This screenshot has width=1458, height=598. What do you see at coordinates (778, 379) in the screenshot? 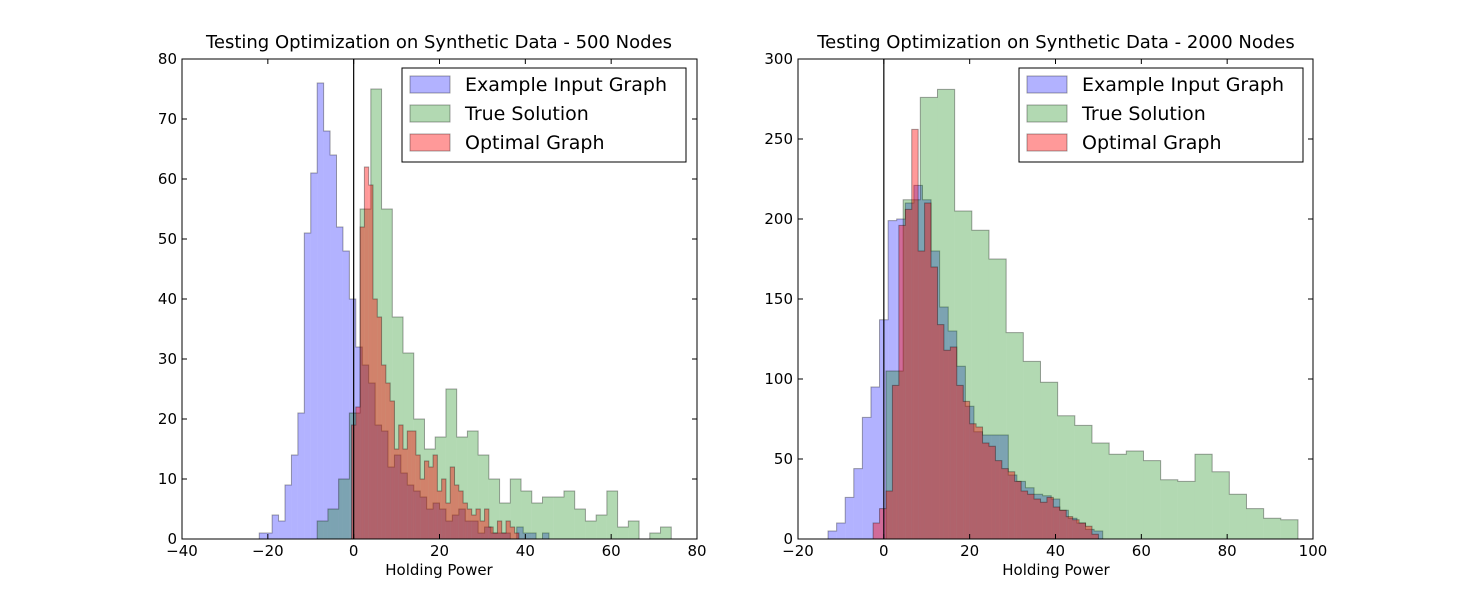
I see `y-tick-label: 100` at bounding box center [778, 379].